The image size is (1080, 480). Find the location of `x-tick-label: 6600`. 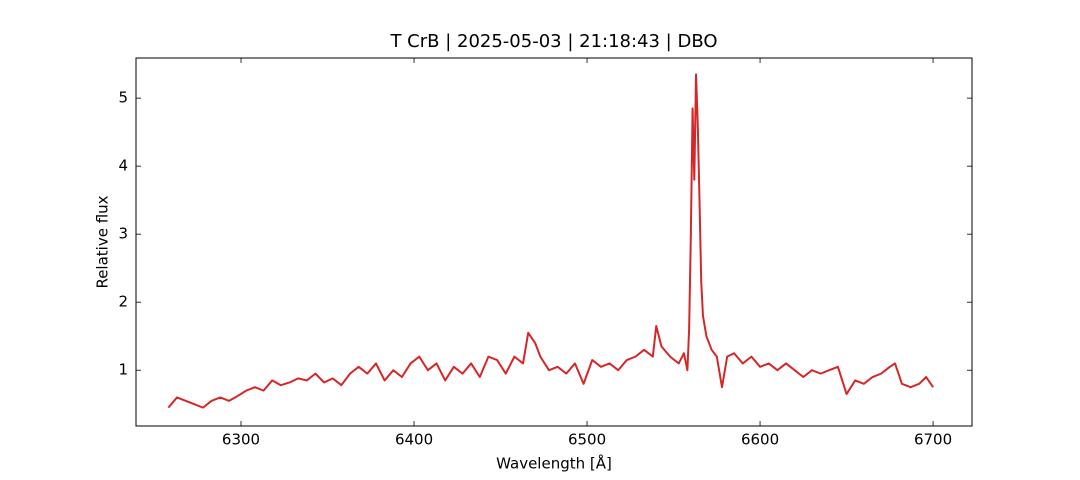

x-tick-label: 6600 is located at coordinates (760, 440).